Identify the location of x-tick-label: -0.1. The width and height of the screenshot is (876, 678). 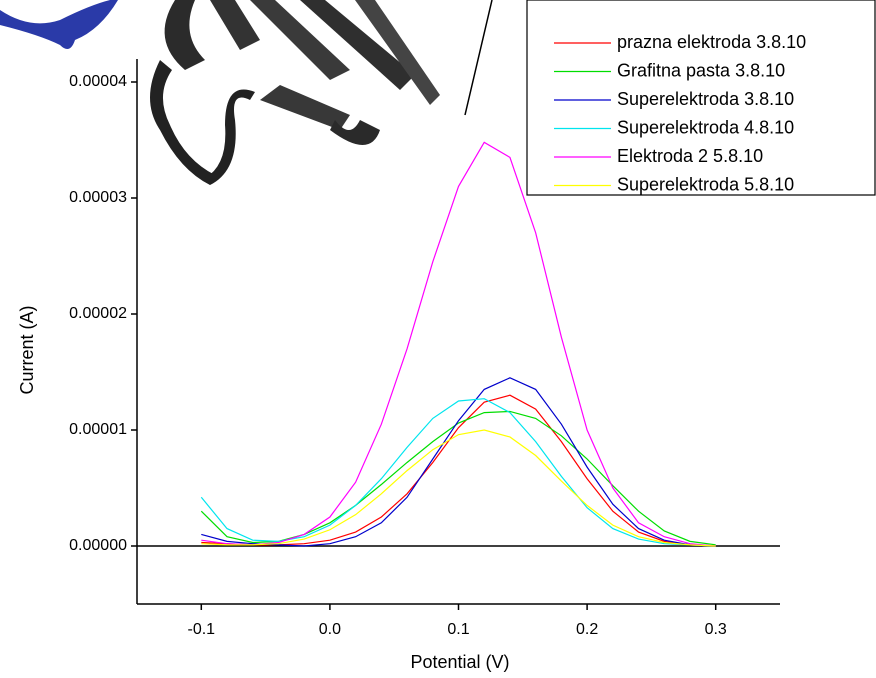
(202, 629).